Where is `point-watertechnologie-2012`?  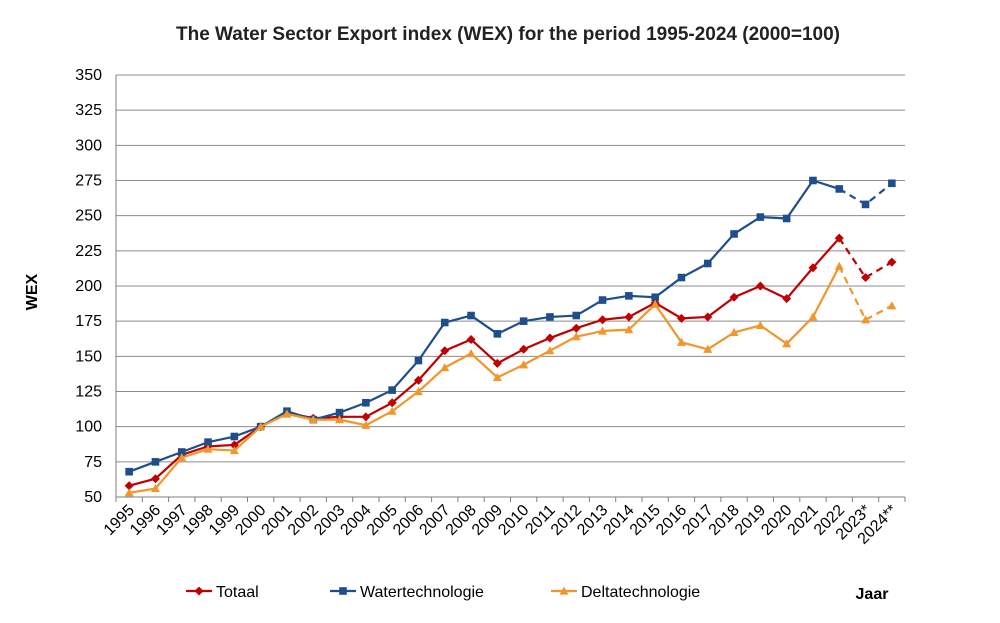
point-watertechnologie-2012 is located at coordinates (576, 315).